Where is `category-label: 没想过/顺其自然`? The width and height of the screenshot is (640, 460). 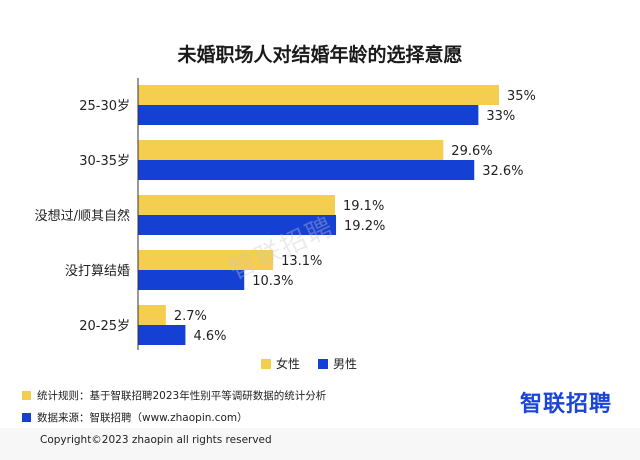 category-label: 没想过/顺其自然 is located at coordinates (82, 216).